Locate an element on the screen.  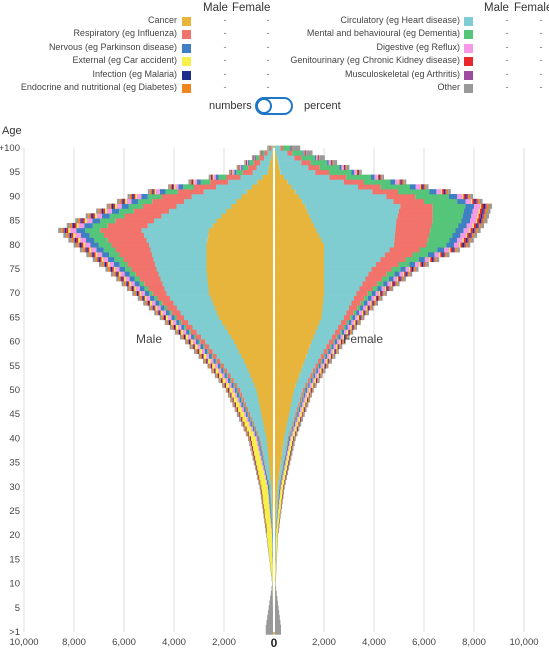
toggle-knob is located at coordinates (264, 106).